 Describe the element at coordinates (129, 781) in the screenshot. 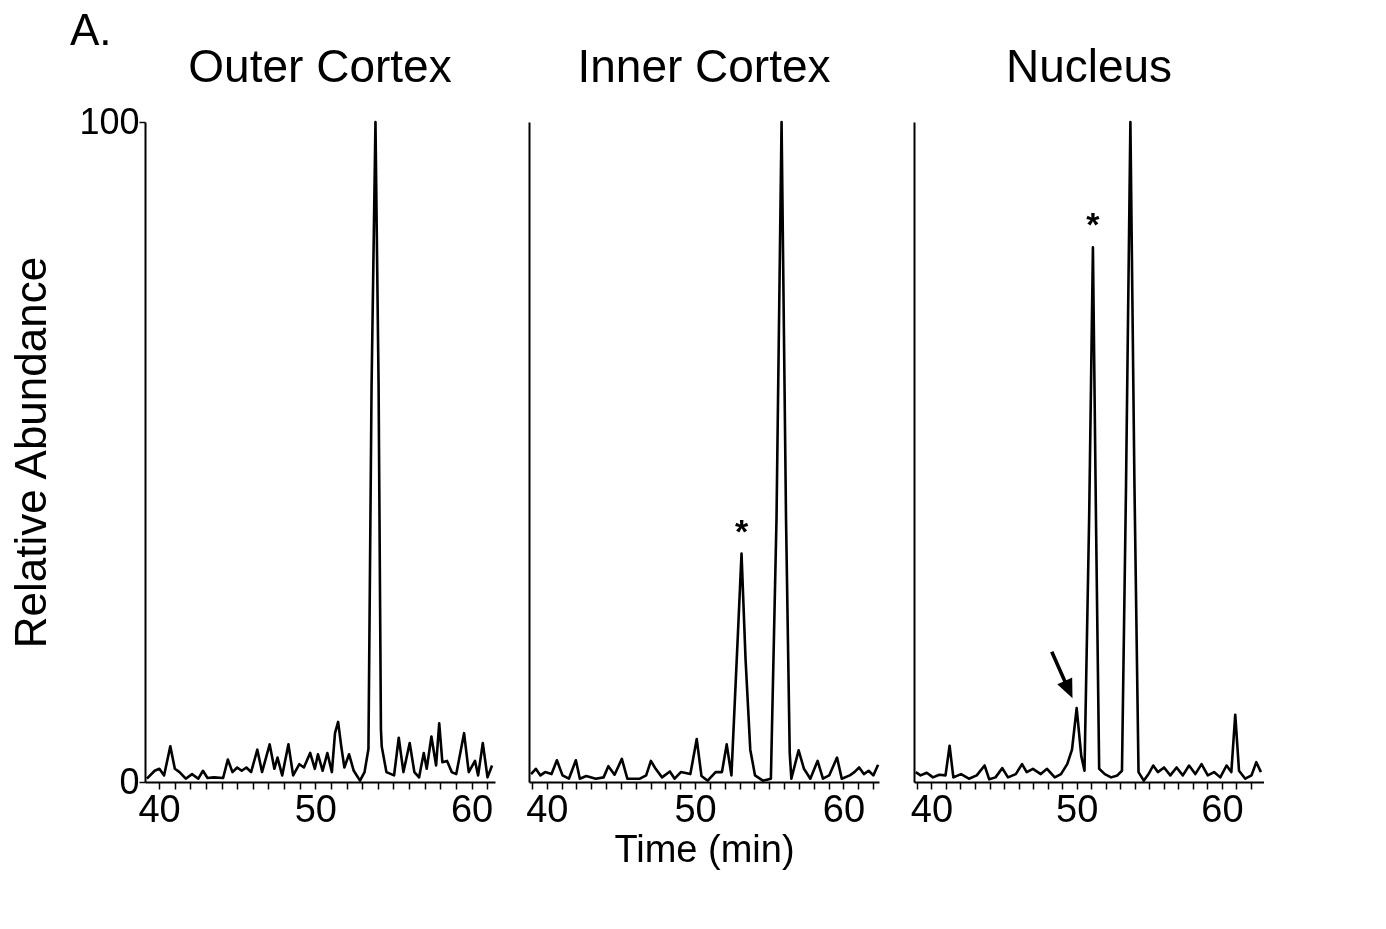

I see `y-tick-label: 0` at that location.